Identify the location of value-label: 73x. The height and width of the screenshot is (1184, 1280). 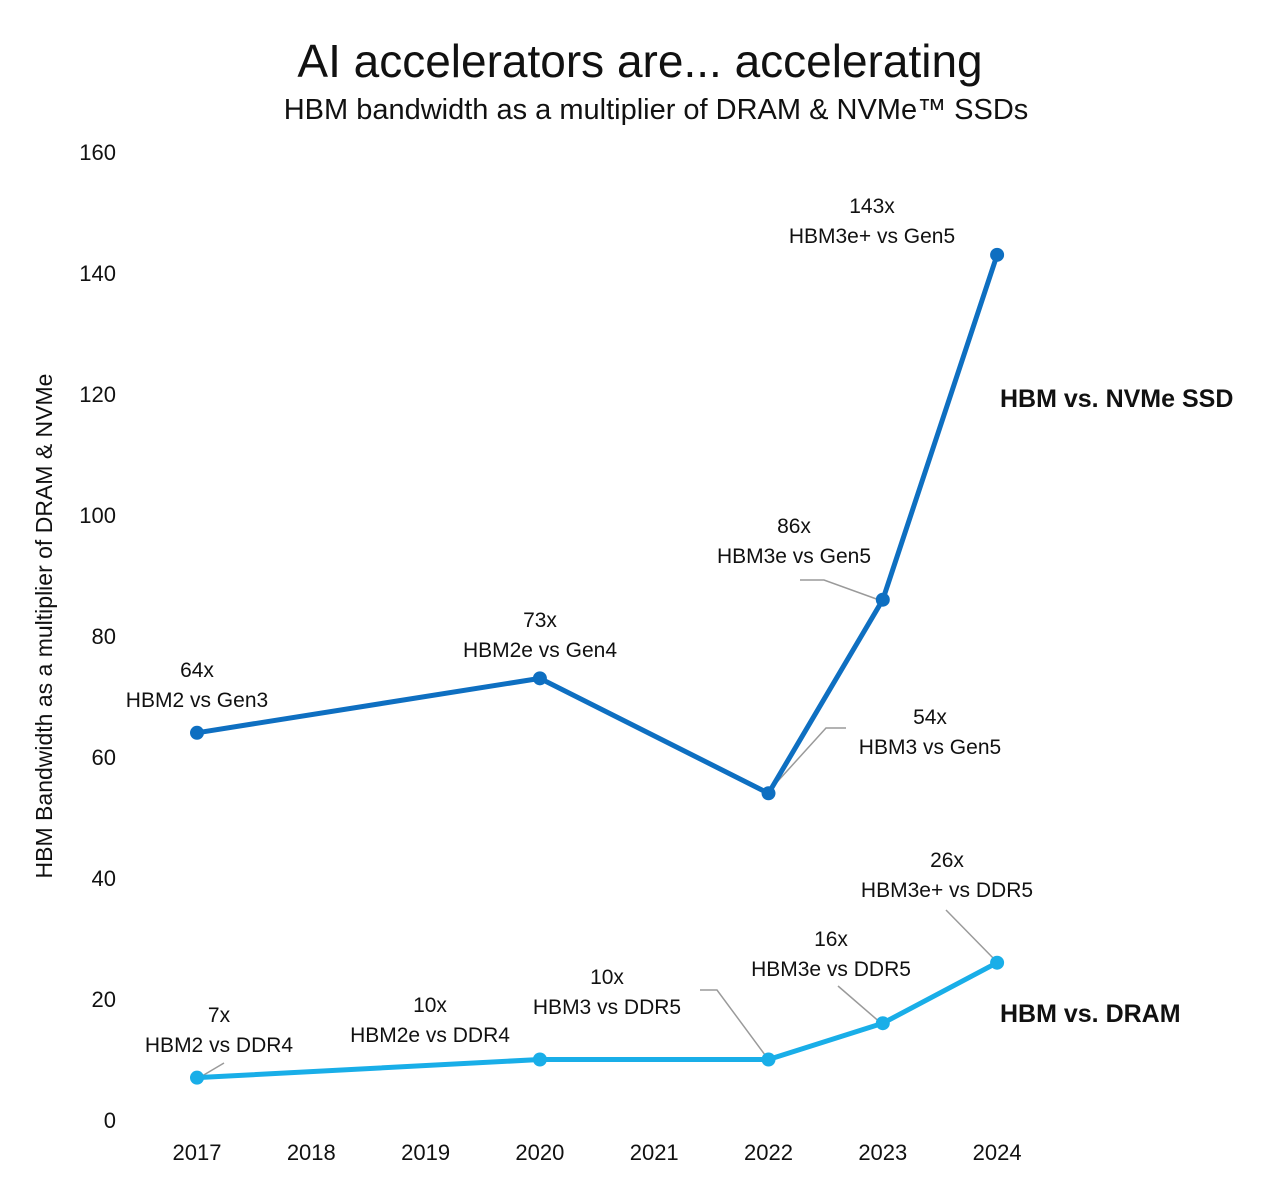
(540, 620).